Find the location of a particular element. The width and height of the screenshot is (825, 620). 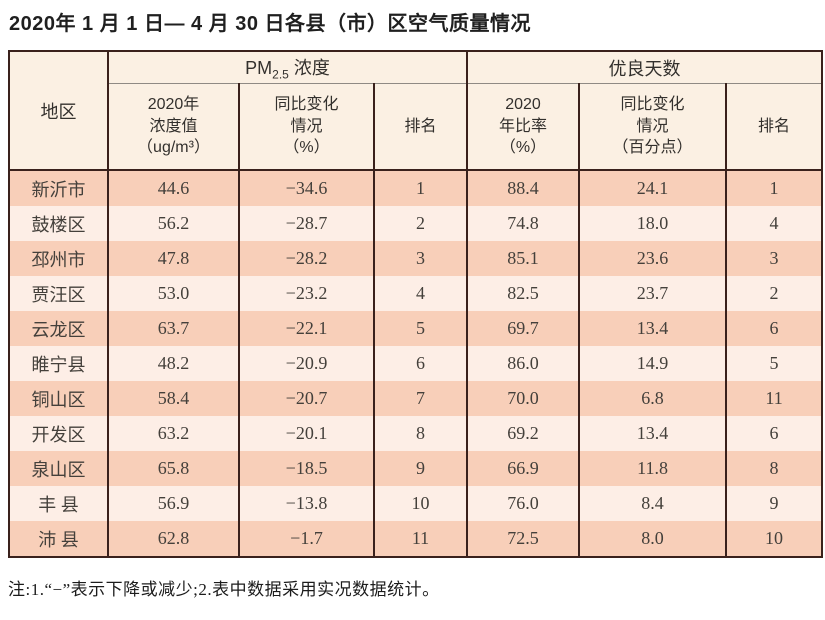

cell-pm-2020-value: 63.2 is located at coordinates (173, 433).